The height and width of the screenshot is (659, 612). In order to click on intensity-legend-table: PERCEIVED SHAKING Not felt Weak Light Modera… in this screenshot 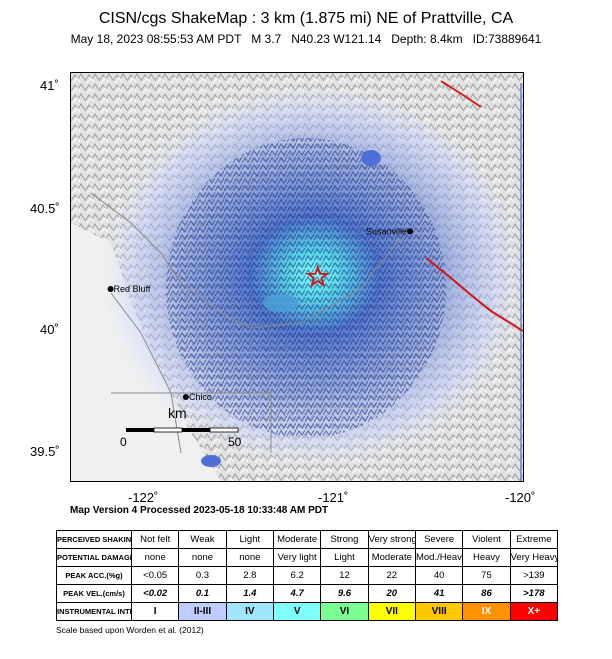, I will do `click(307, 575)`.